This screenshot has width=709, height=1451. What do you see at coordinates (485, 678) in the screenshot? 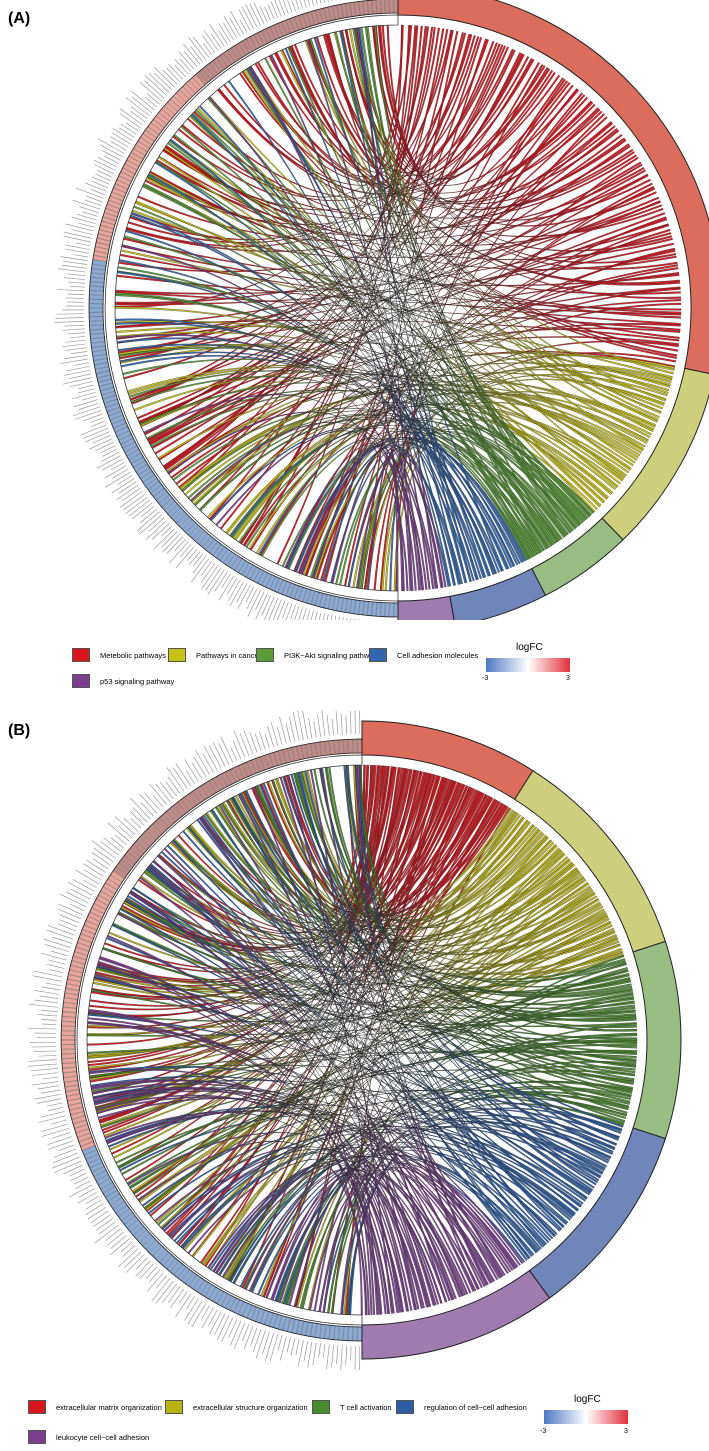
I see `colorbar-min: -3` at bounding box center [485, 678].